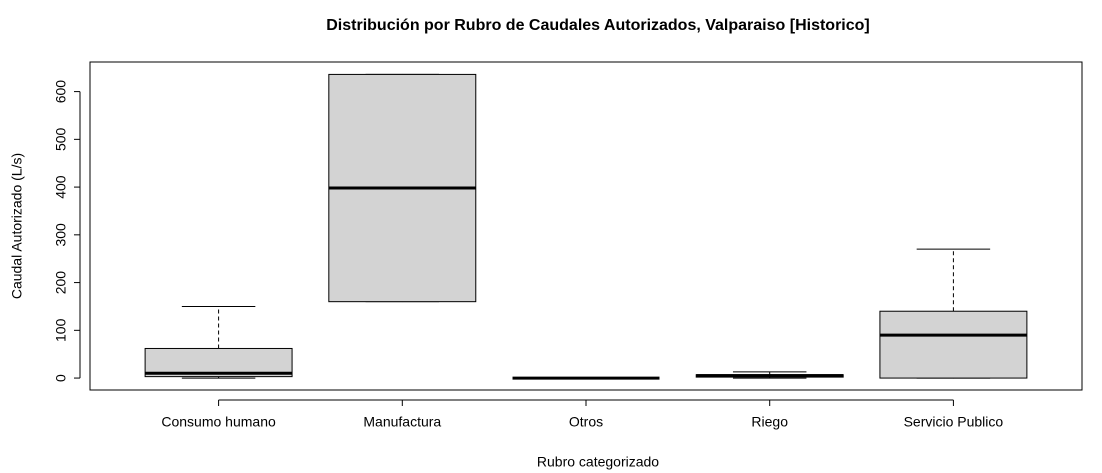 This screenshot has height=473, width=1102. What do you see at coordinates (61, 139) in the screenshot?
I see `y-tick-label: 500` at bounding box center [61, 139].